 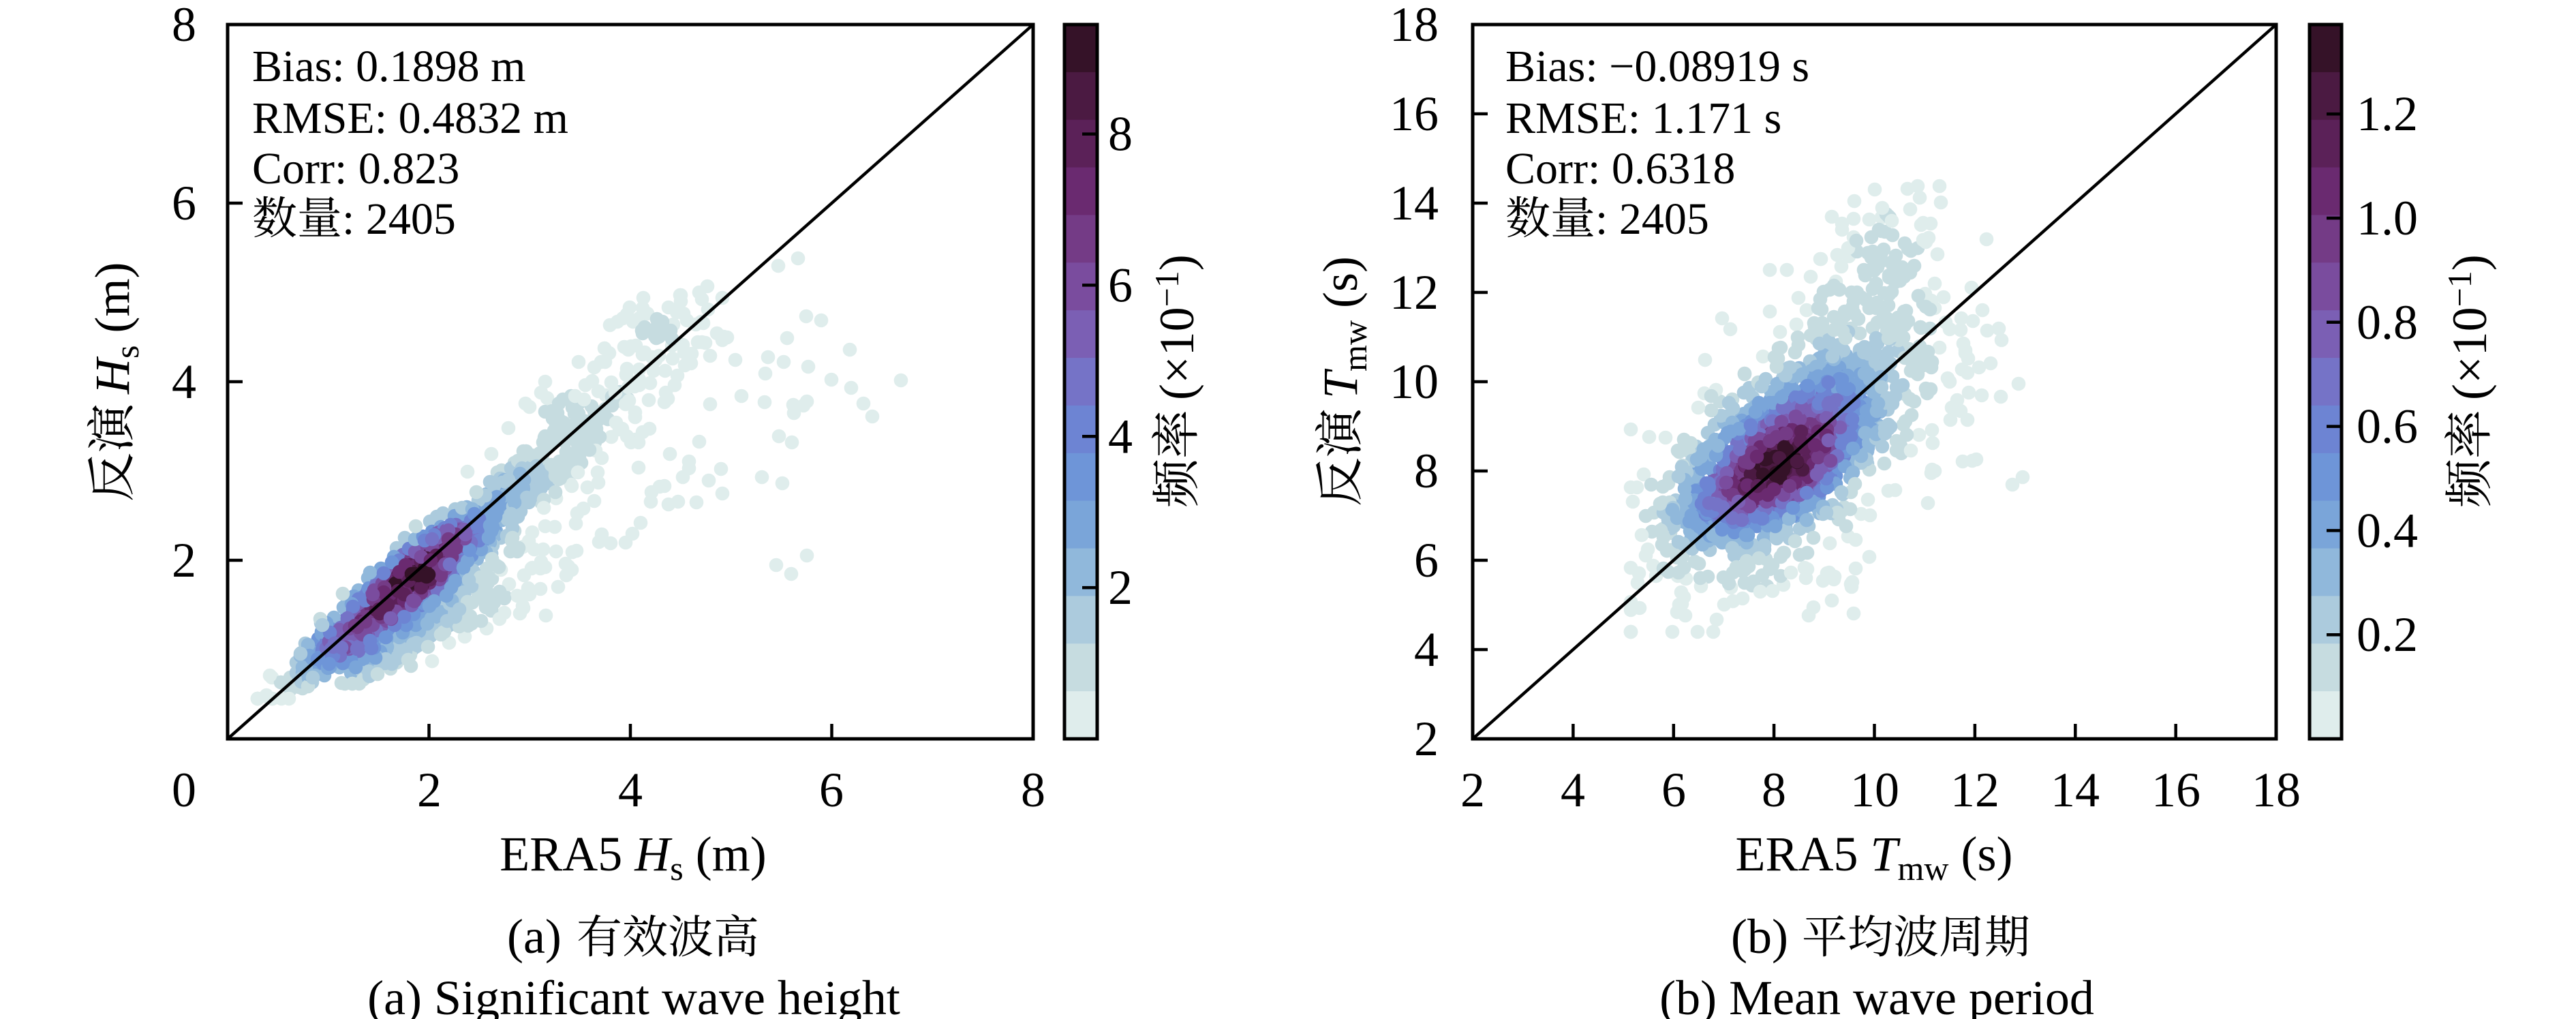 What do you see at coordinates (1877, 995) in the screenshot?
I see `svg-text: (b) Mean wave period` at bounding box center [1877, 995].